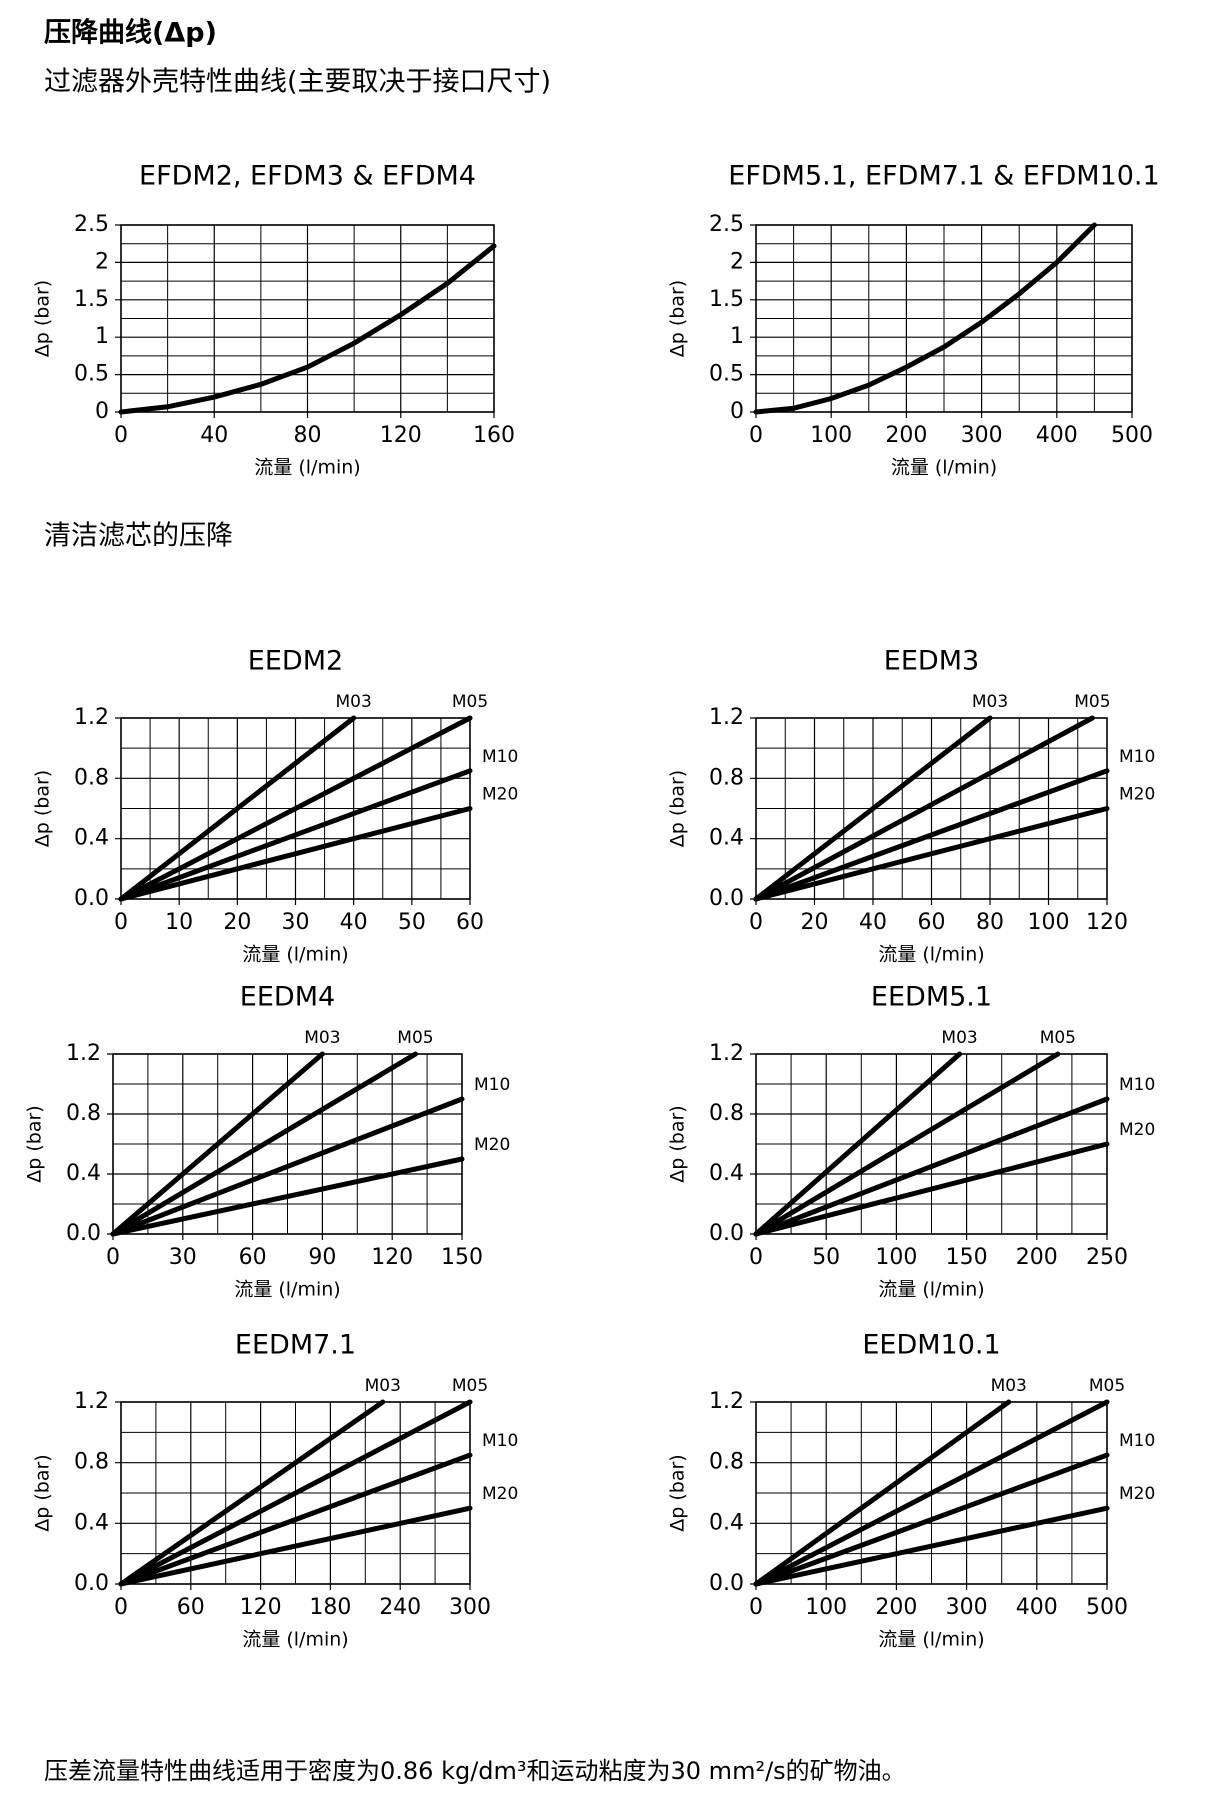 The width and height of the screenshot is (1211, 1801). What do you see at coordinates (931, 997) in the screenshot?
I see `chart-title: EEDM5.1` at bounding box center [931, 997].